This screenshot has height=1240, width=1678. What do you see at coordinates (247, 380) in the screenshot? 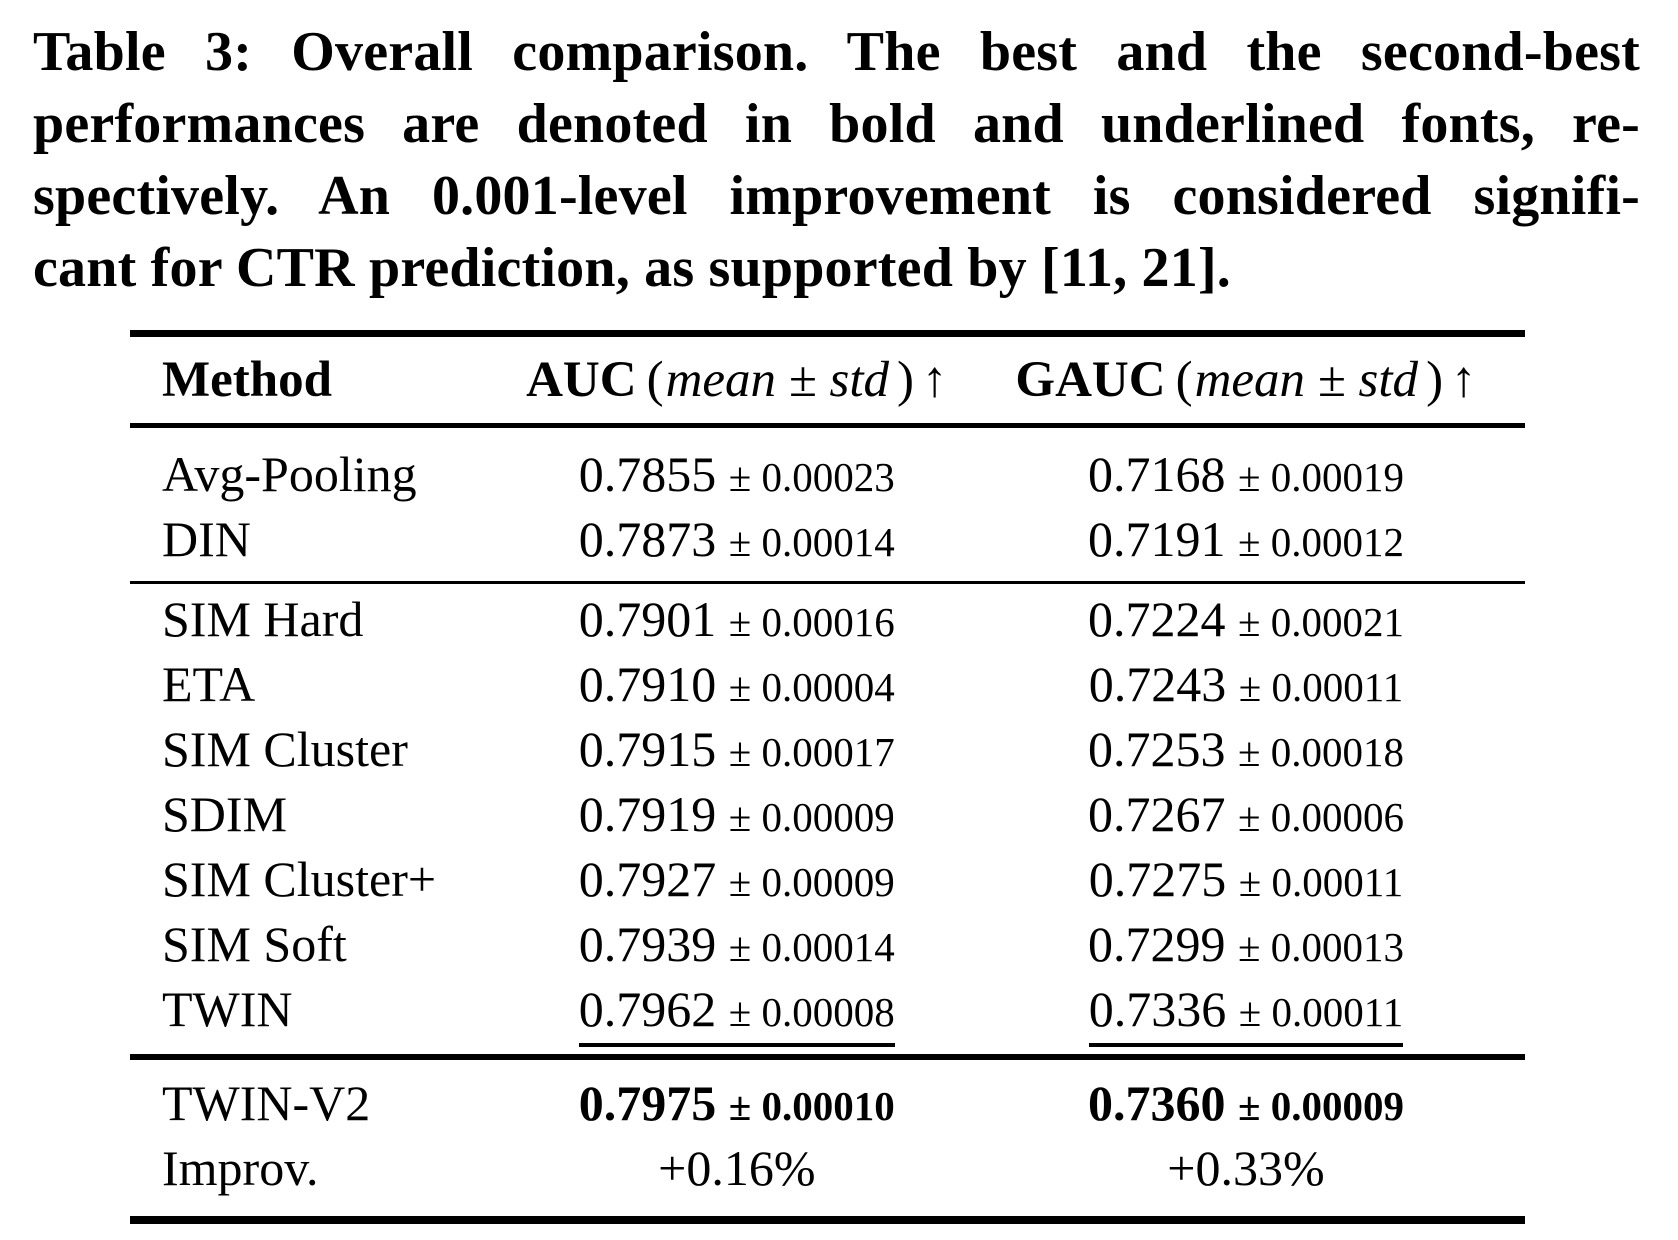
I see `header-method: Method` at bounding box center [247, 380].